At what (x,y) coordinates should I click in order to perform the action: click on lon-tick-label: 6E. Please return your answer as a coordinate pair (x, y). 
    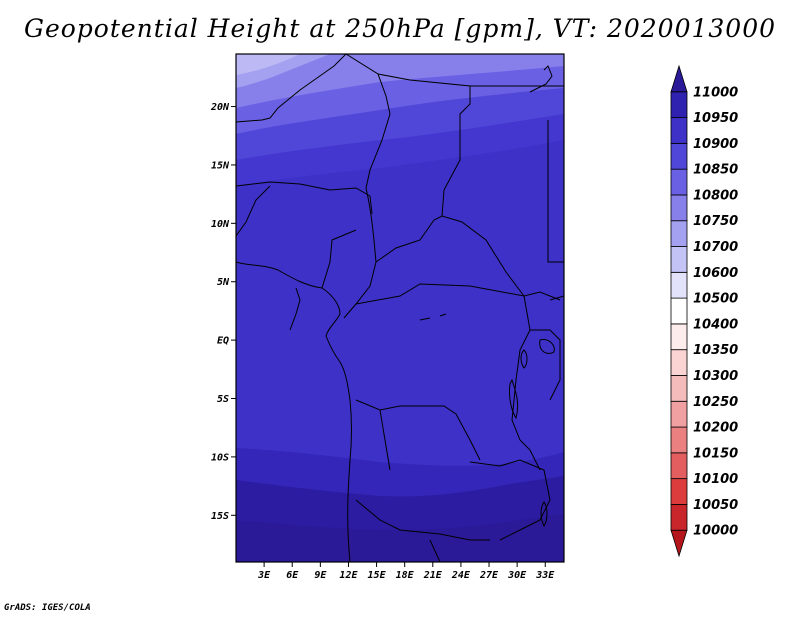
    Looking at the image, I should click on (292, 575).